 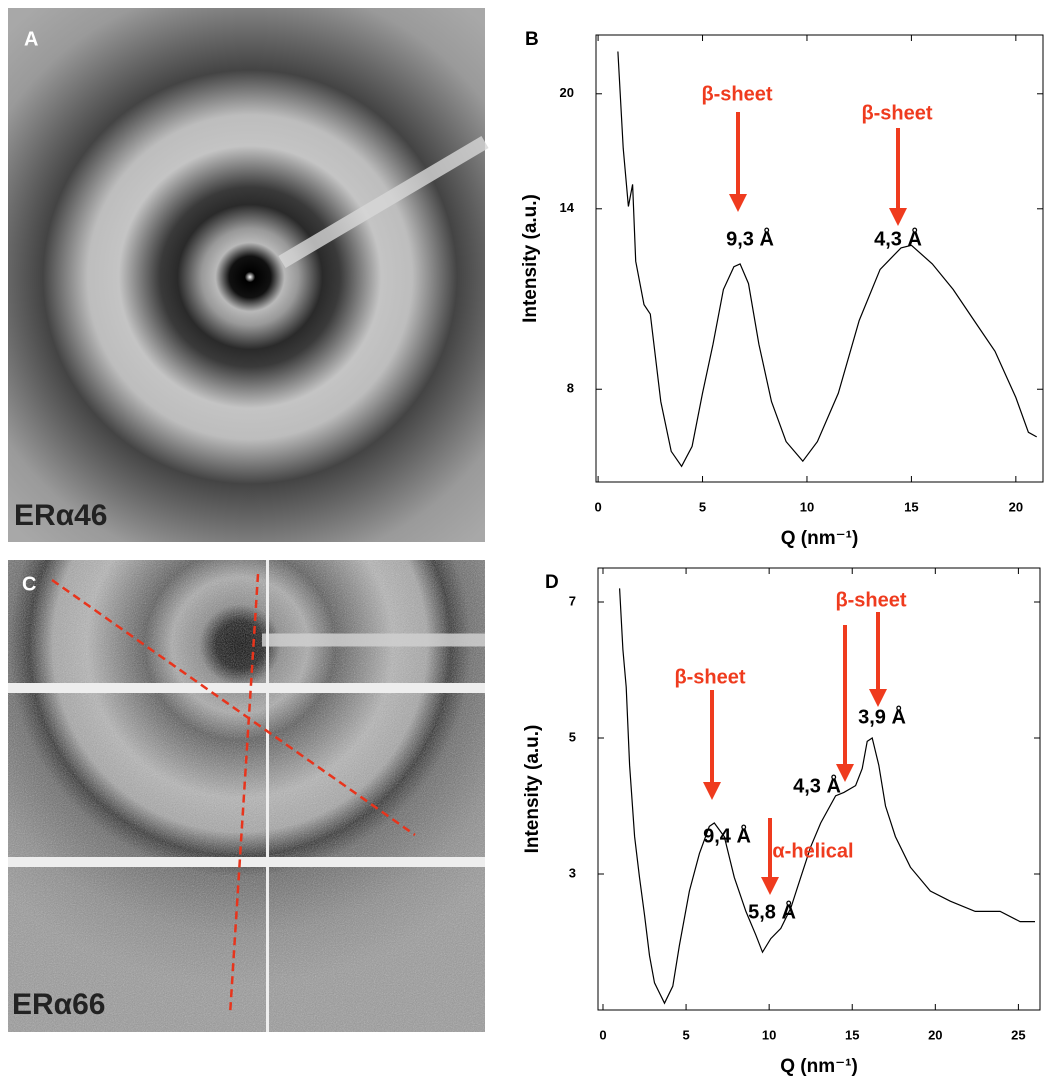 What do you see at coordinates (572, 736) in the screenshot?
I see `y-tick-label: 5` at bounding box center [572, 736].